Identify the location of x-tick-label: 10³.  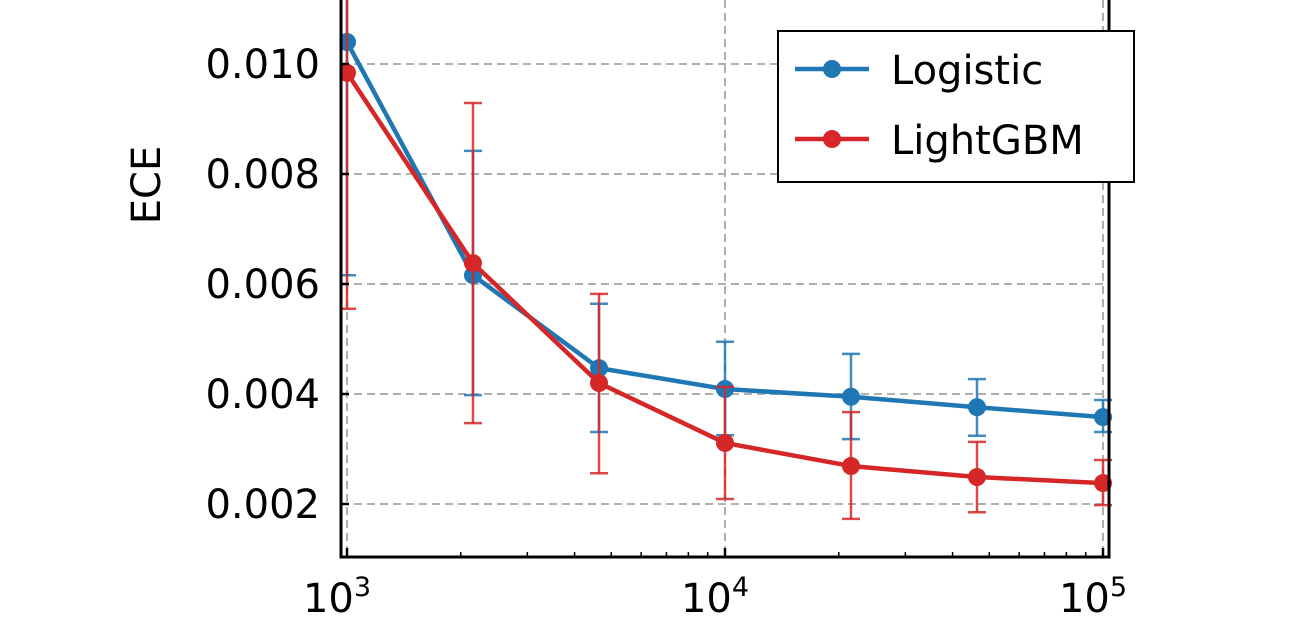
(337, 597).